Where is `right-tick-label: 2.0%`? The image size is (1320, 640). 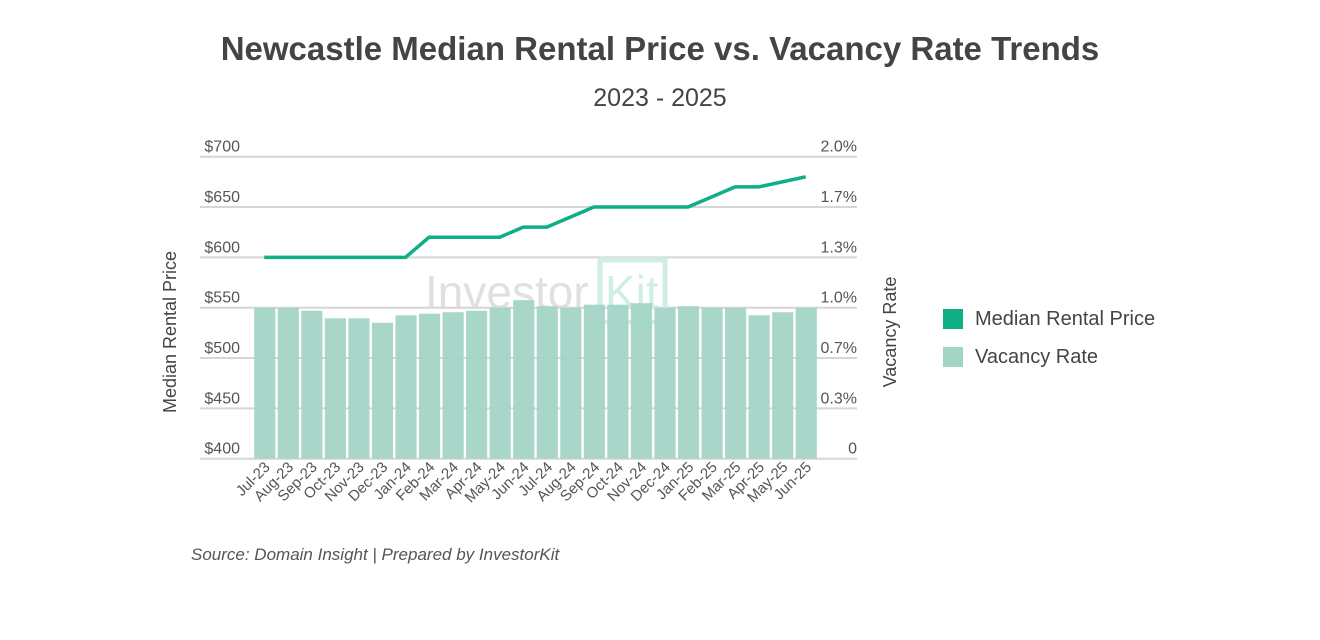
right-tick-label: 2.0% is located at coordinates (839, 147).